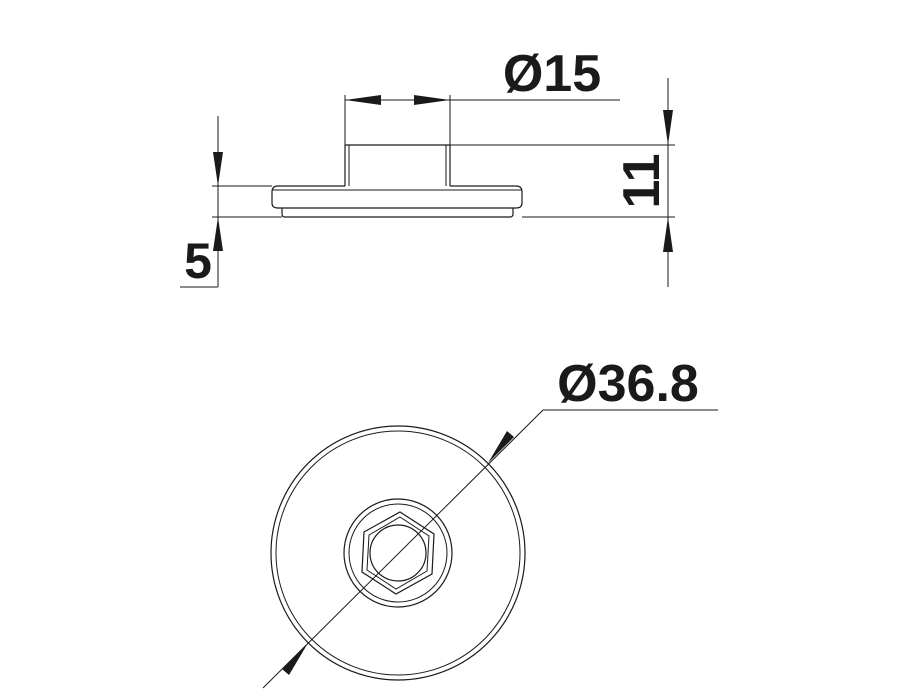 The height and width of the screenshot is (700, 900). What do you see at coordinates (198, 261) in the screenshot?
I see `base-thickness-label: 5` at bounding box center [198, 261].